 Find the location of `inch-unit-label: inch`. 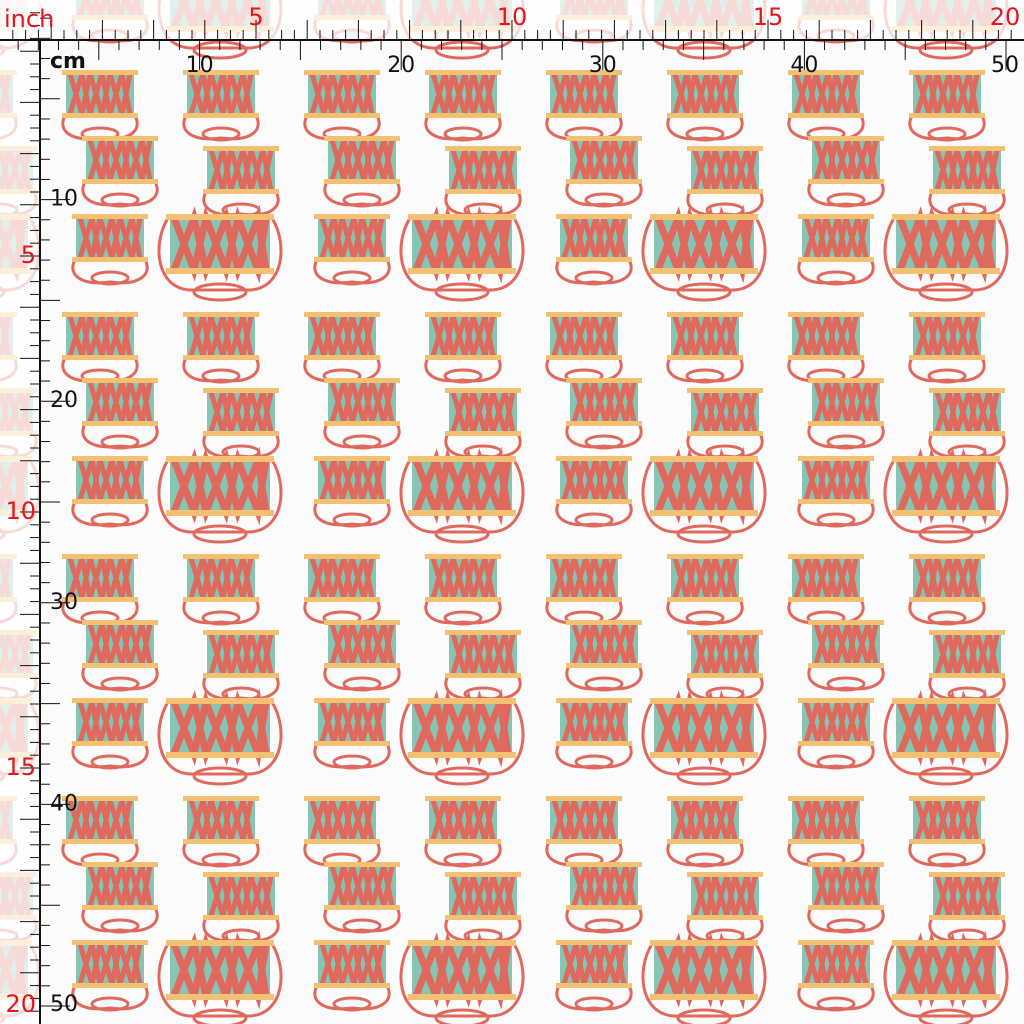

inch-unit-label: inch is located at coordinates (29, 19).